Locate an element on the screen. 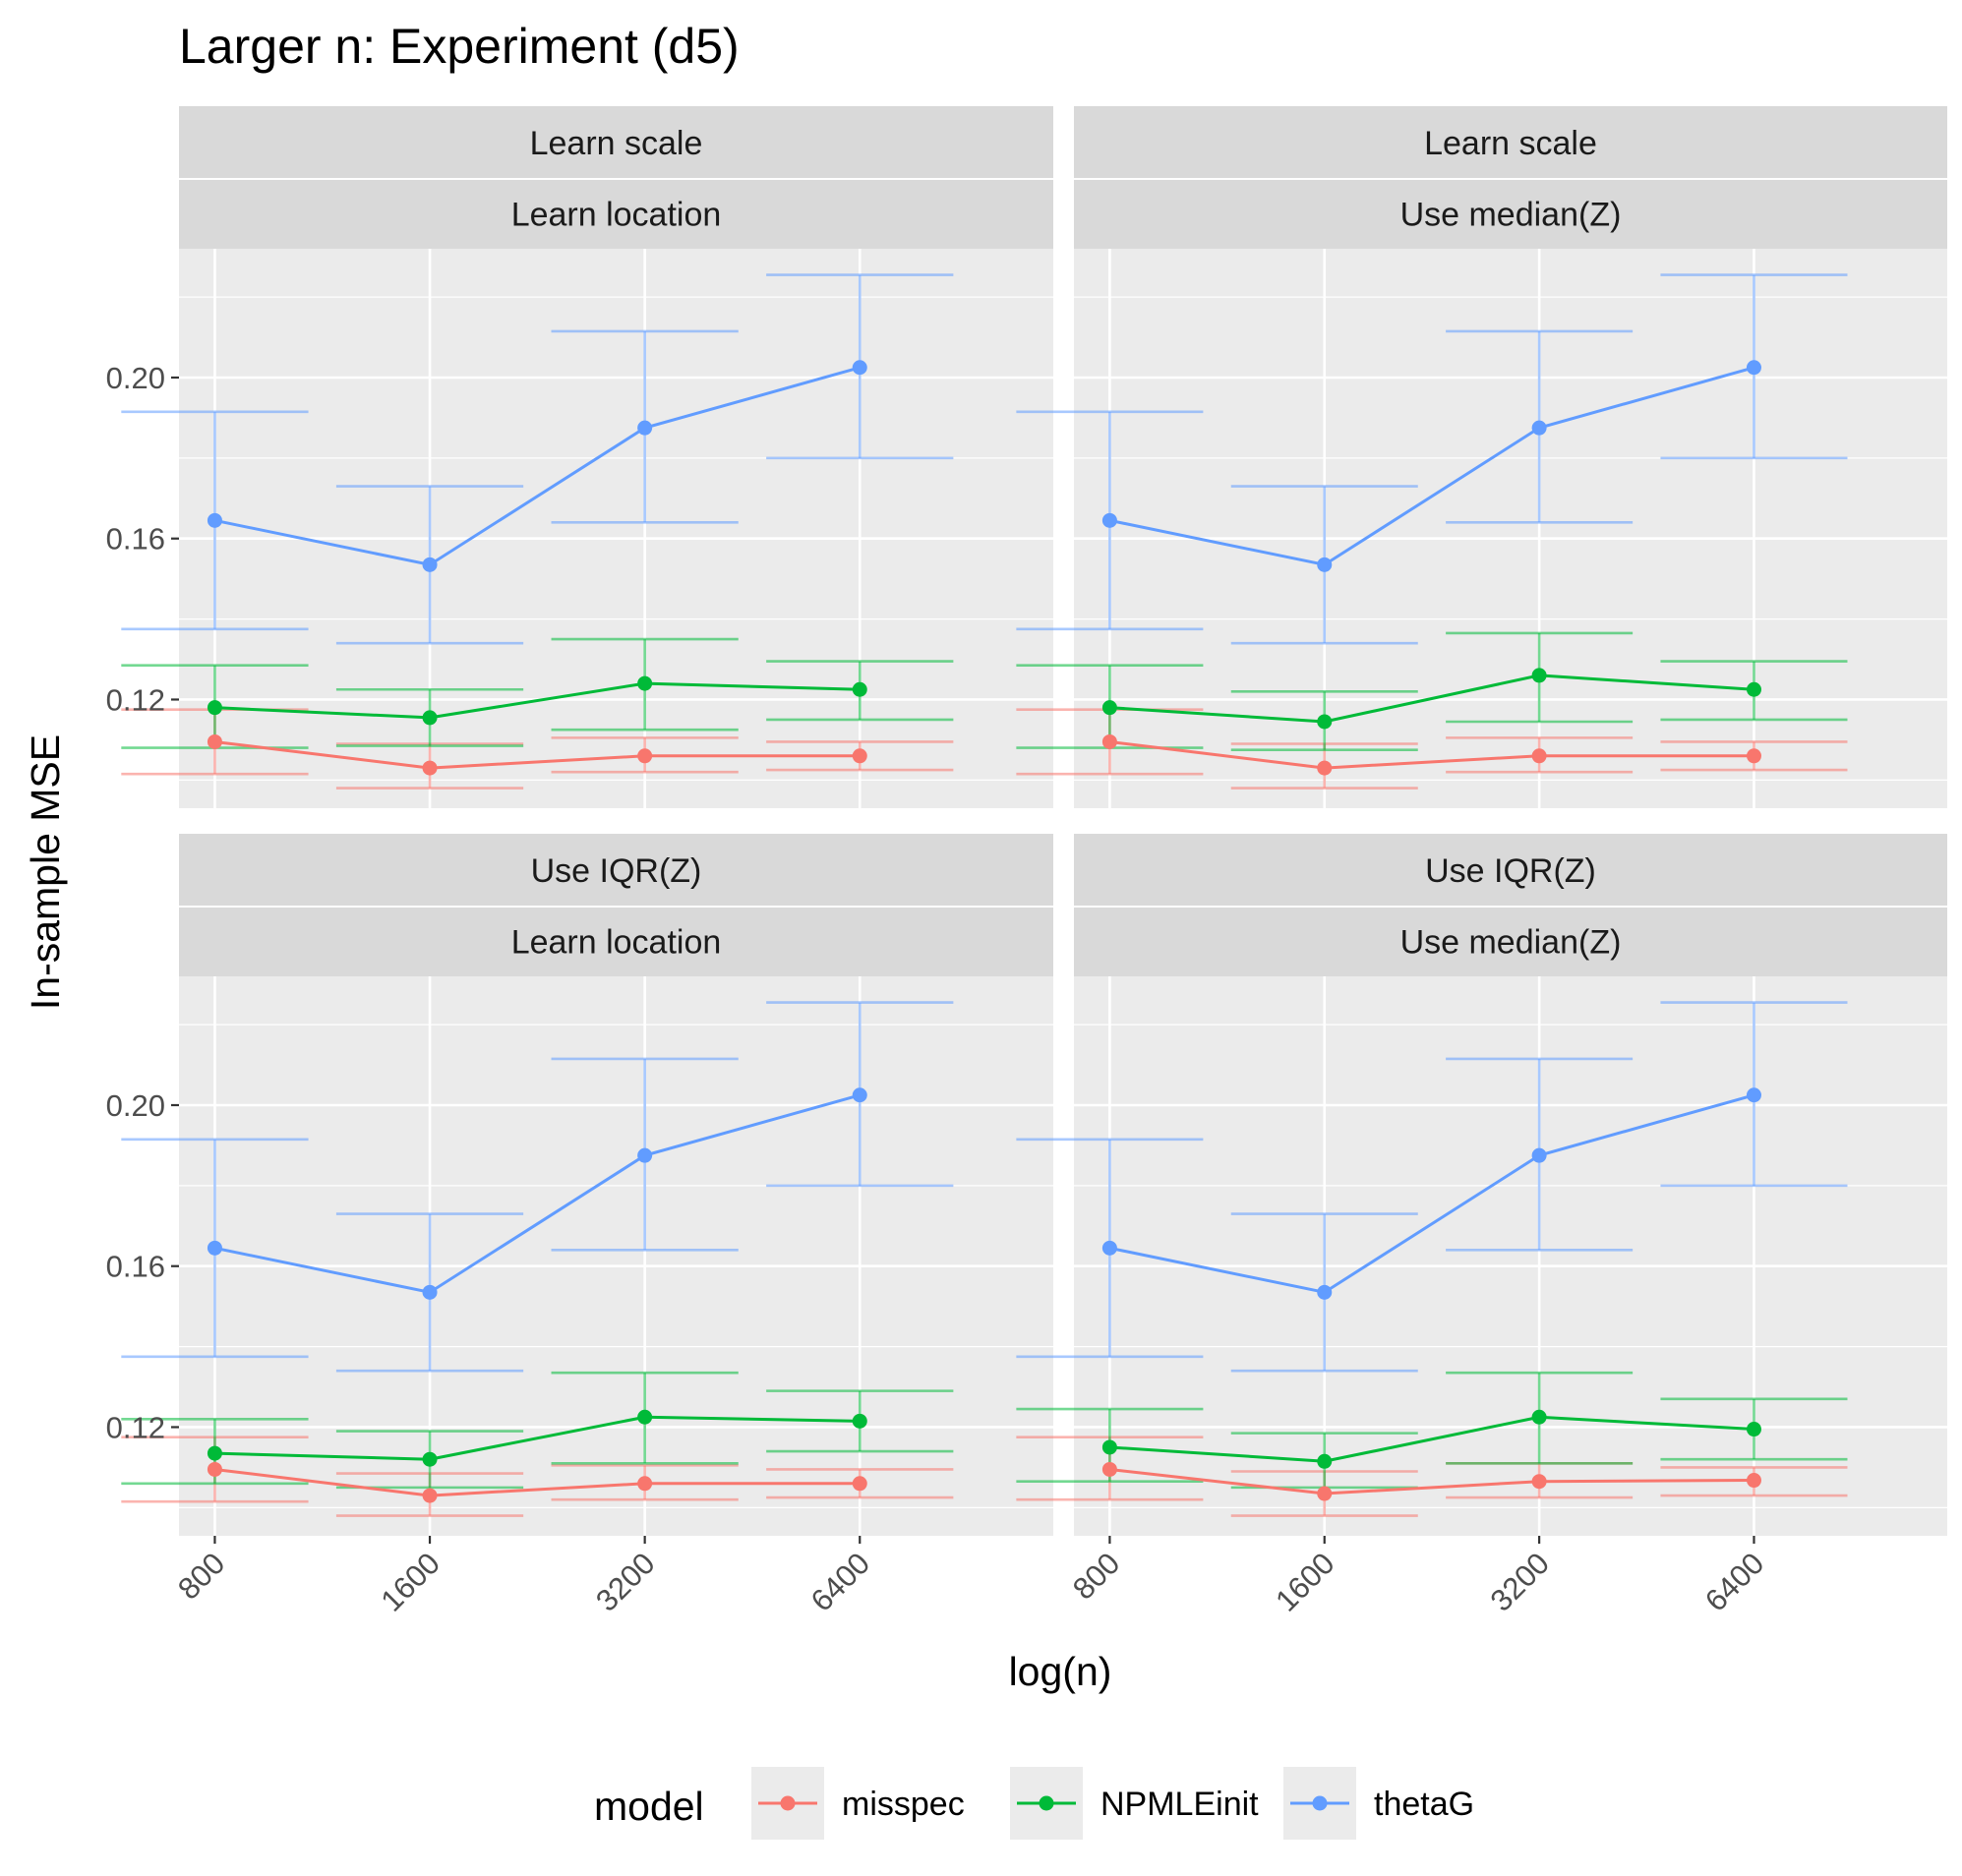 Image resolution: width=1962 pixels, height=1876 pixels. legend-label: misspec is located at coordinates (903, 1804).